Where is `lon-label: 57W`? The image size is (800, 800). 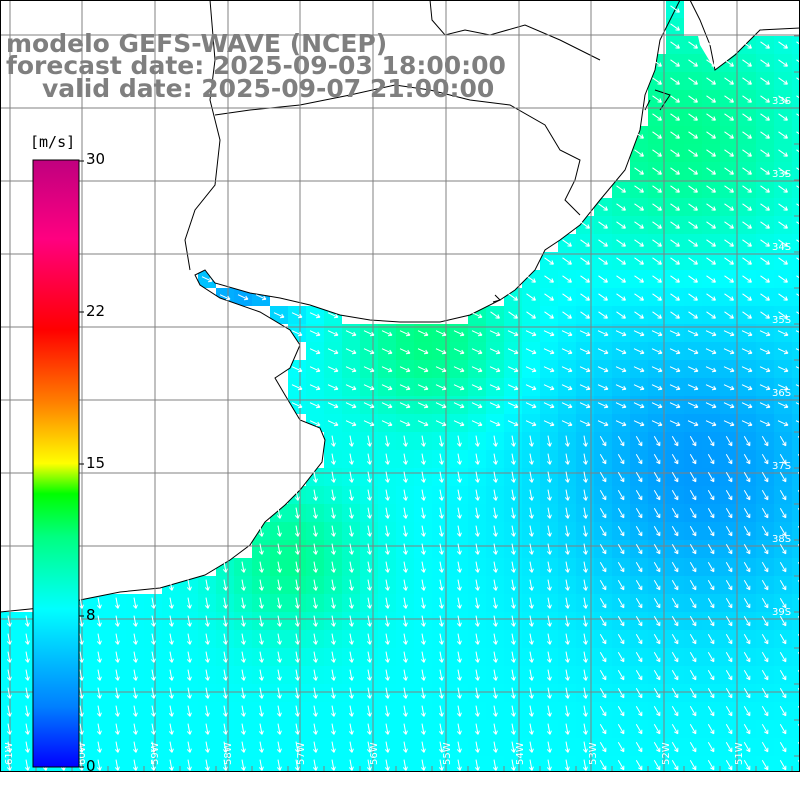
lon-label: 57W is located at coordinates (301, 753).